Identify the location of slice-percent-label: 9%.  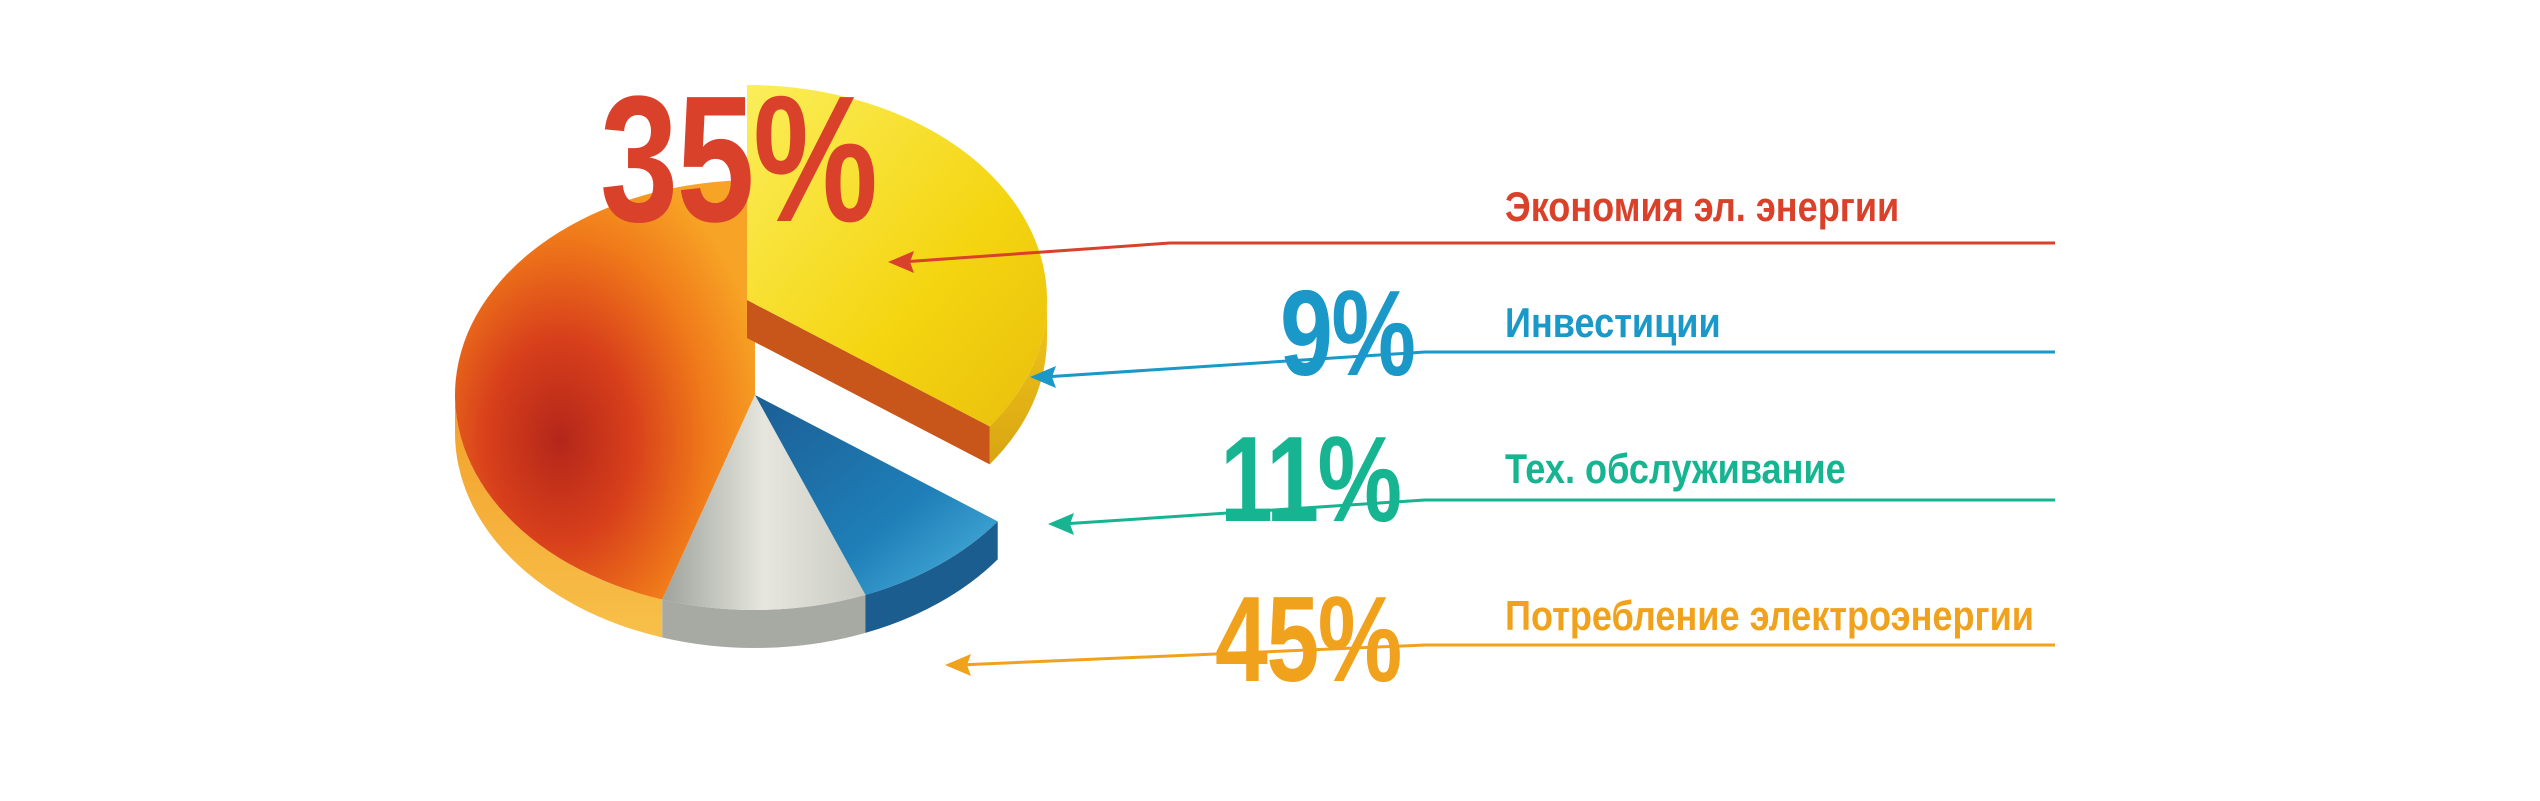
(1348, 333).